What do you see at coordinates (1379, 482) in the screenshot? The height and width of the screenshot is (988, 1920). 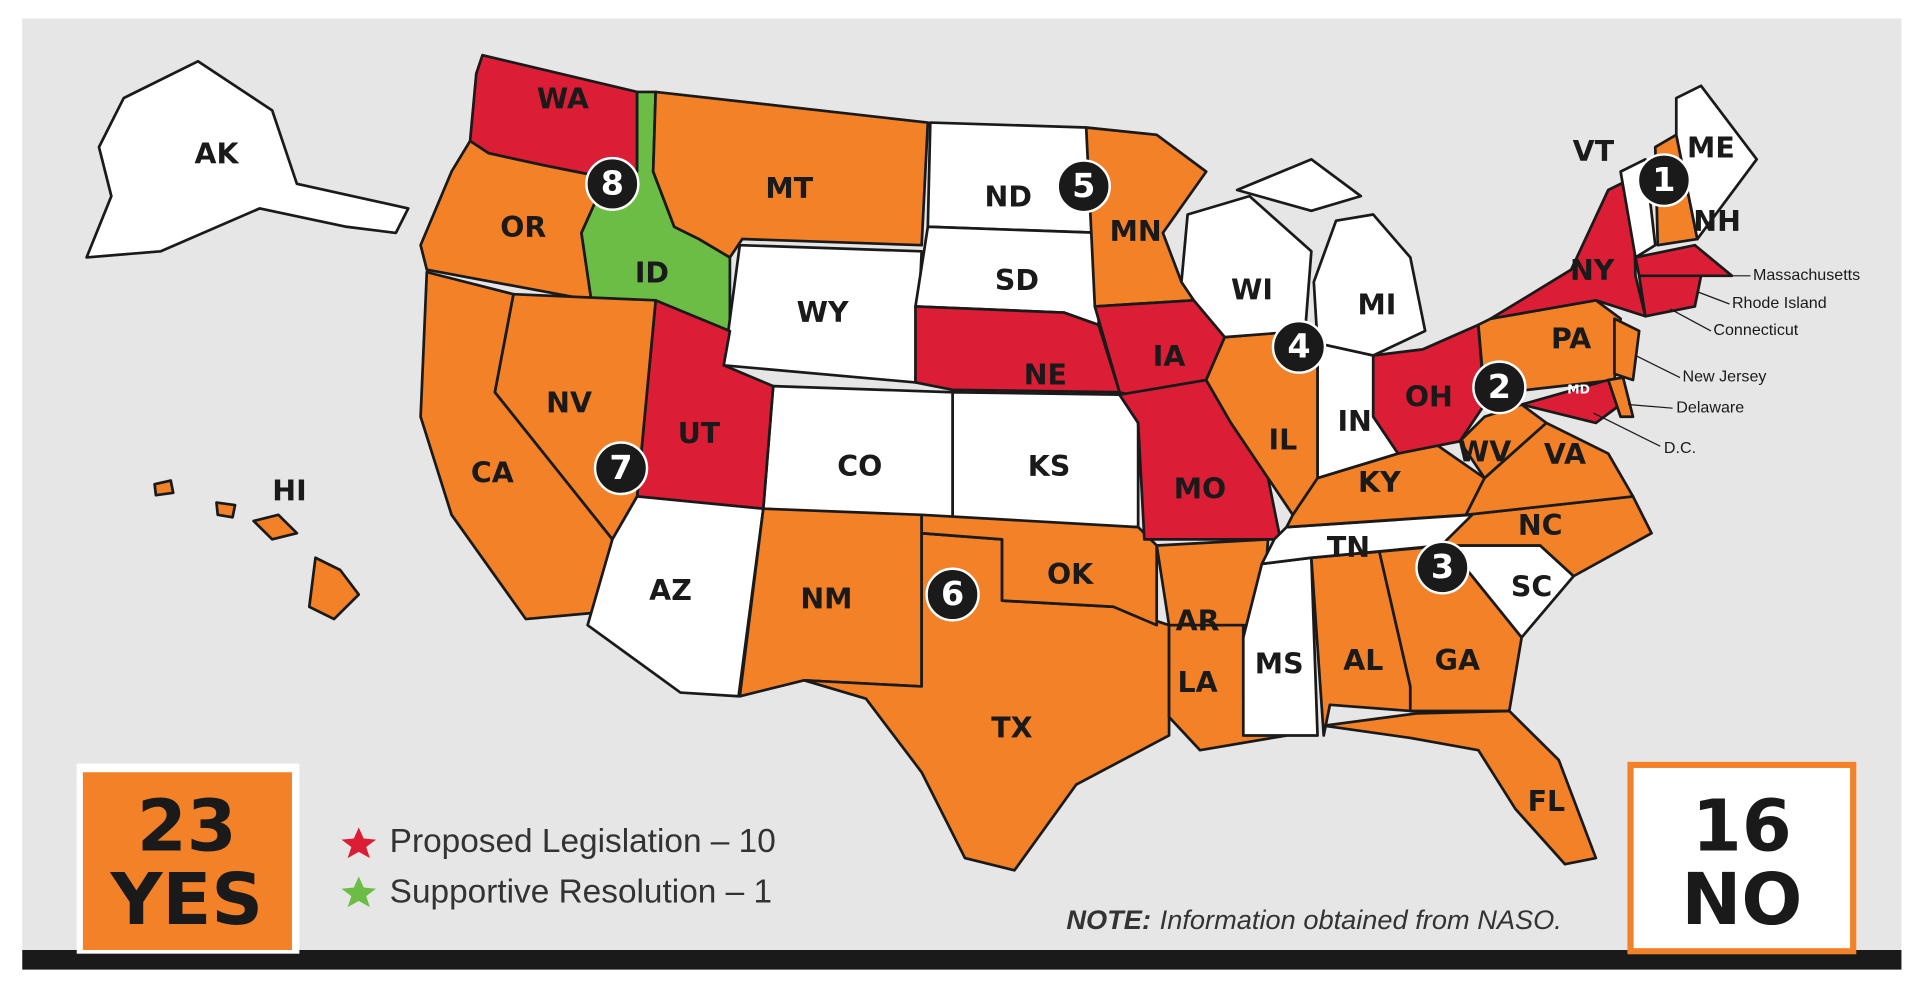 I see `state-label: KY` at bounding box center [1379, 482].